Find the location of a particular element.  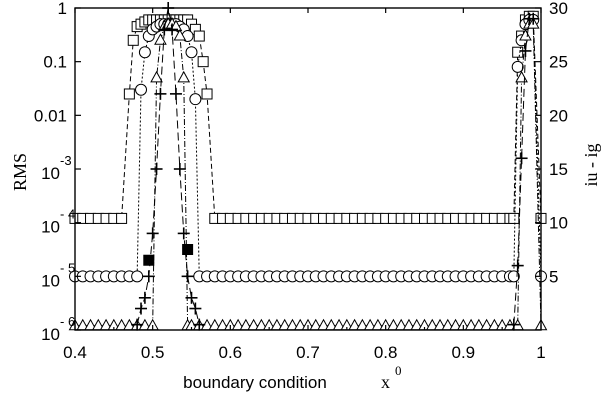

y-left-tick-label: 0.1 is located at coordinates (55, 62).